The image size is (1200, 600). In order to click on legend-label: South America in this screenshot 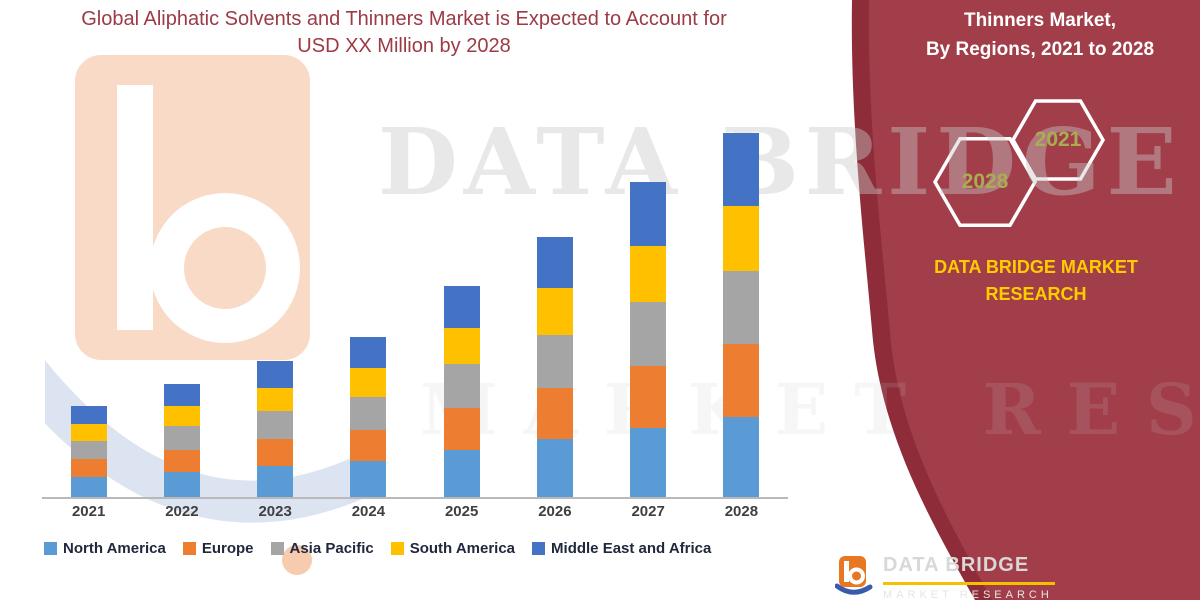, I will do `click(462, 548)`.